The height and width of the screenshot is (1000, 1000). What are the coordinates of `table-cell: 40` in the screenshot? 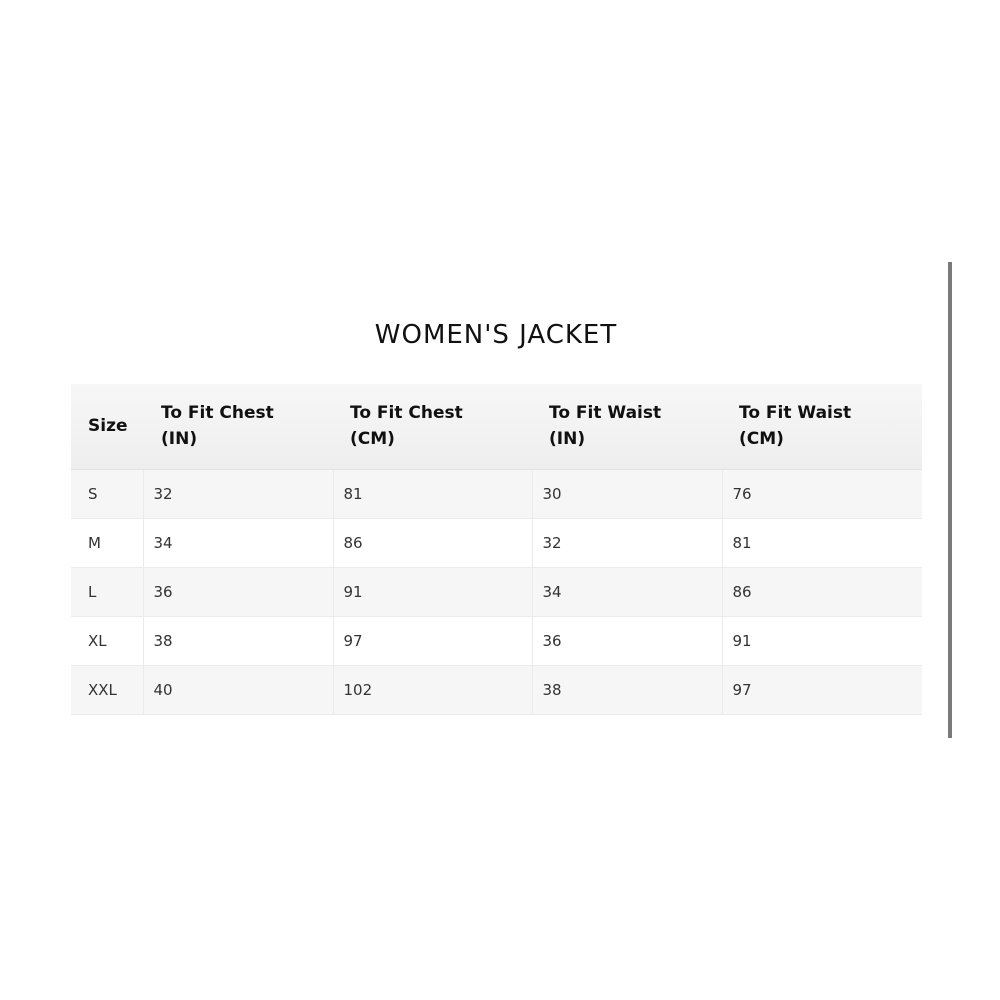 It's located at (237, 689).